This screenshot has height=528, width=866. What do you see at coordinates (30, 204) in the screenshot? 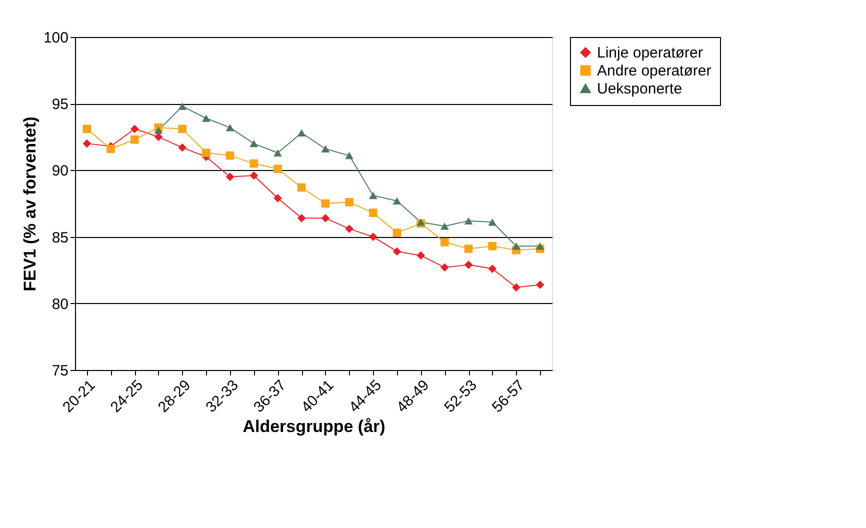
I see `y-axis-title: FEV1 (% av forventet)` at bounding box center [30, 204].